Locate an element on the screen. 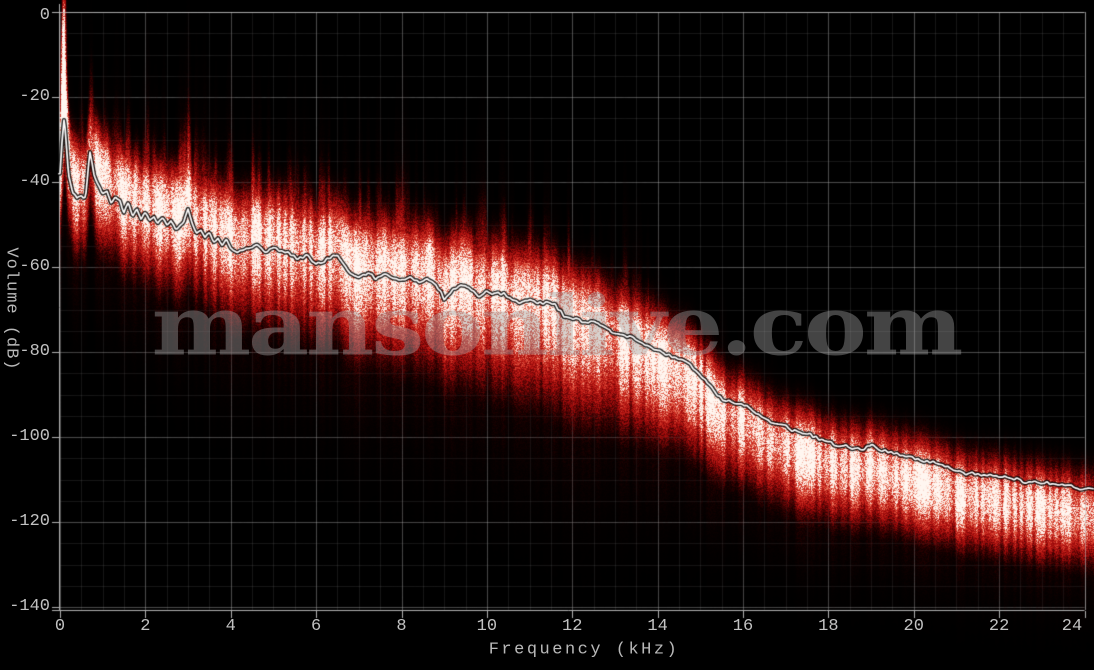 This screenshot has height=670, width=1094. y-tick-label: -120 is located at coordinates (29, 521).